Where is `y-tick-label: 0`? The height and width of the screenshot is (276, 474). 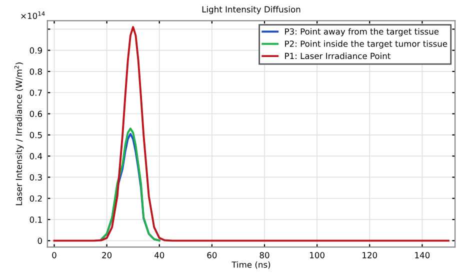 y-tick-label: 0 is located at coordinates (40, 241).